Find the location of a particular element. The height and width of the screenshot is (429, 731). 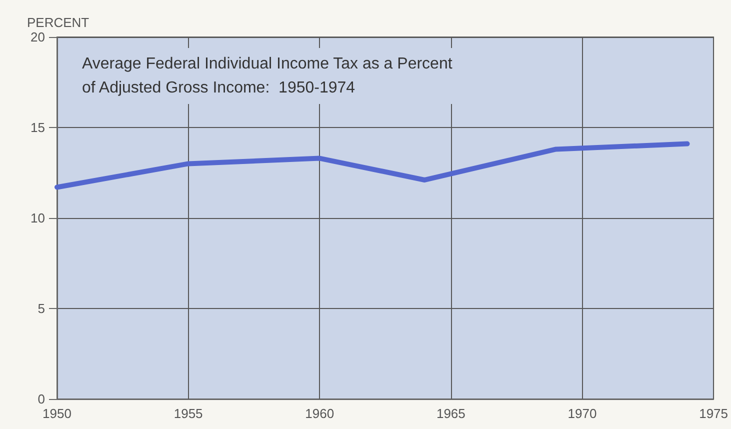

x-tick-label: 1960 is located at coordinates (319, 413).